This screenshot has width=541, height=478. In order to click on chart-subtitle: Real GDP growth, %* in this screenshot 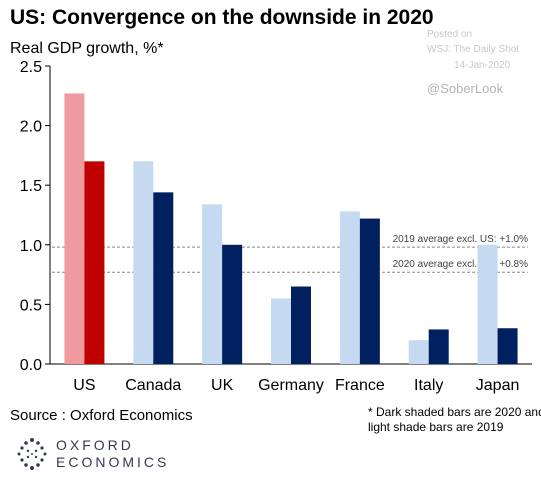, I will do `click(87, 48)`.